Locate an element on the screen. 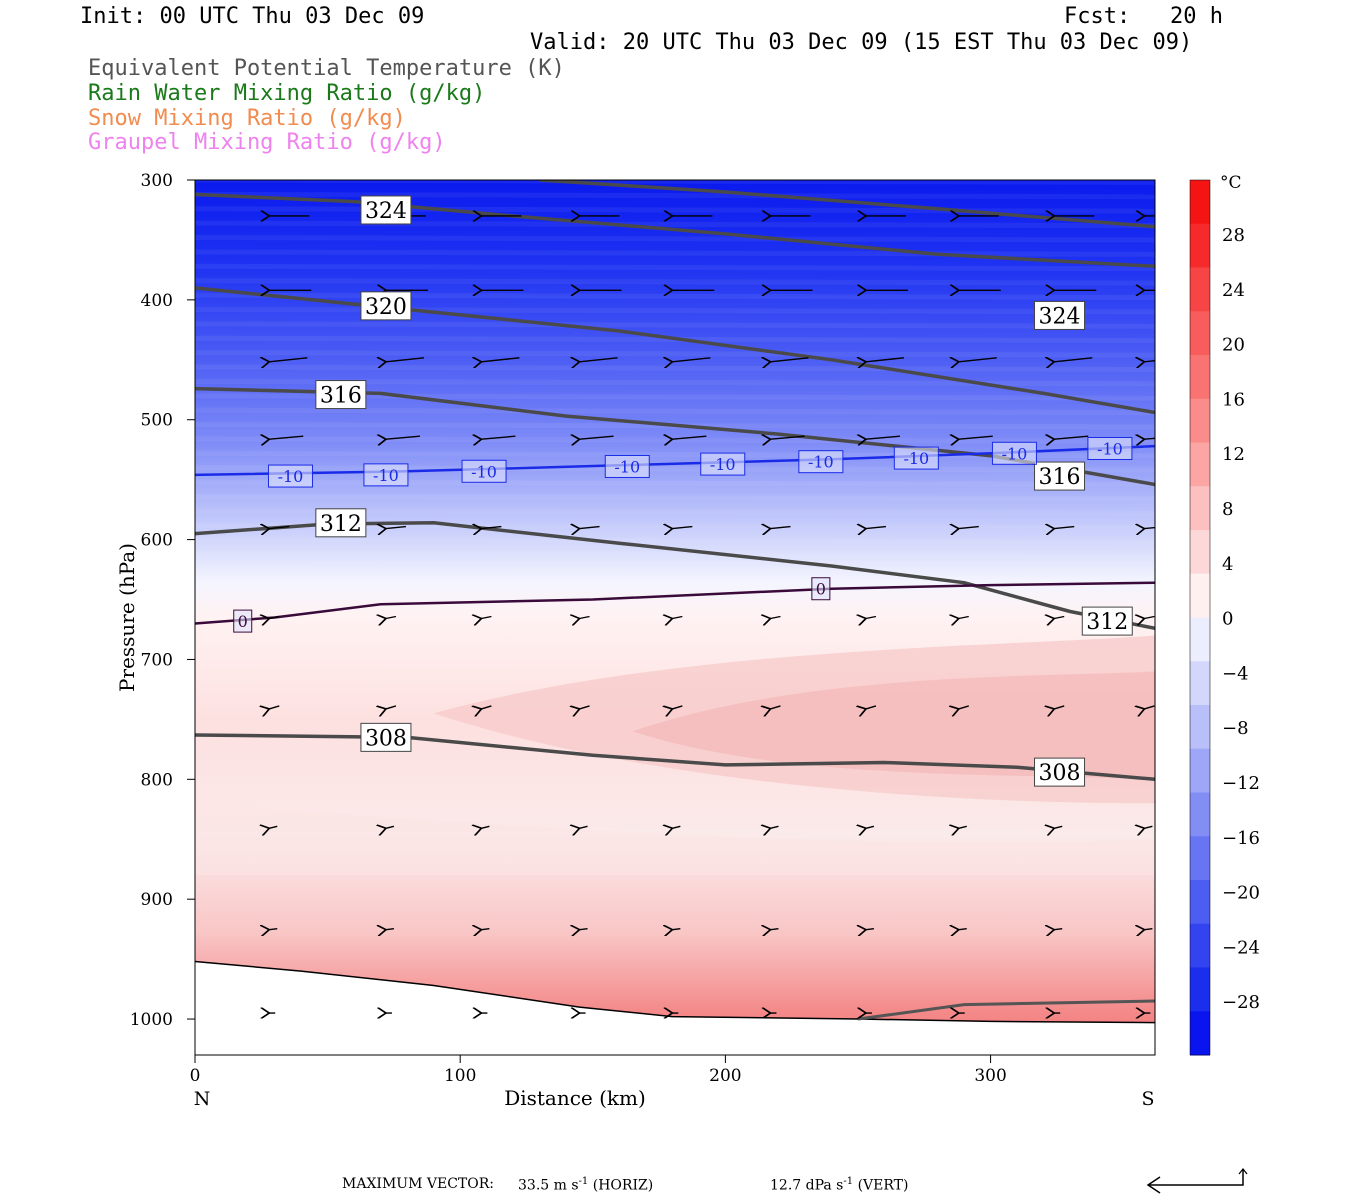 The width and height of the screenshot is (1350, 1200). init-time: Init: 00 UTC Thu 03 Dec 09 is located at coordinates (252, 16).